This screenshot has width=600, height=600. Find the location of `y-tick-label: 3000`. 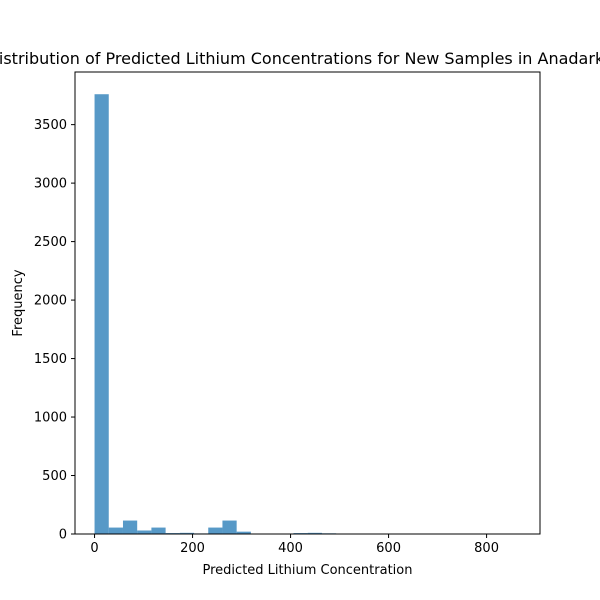

y-tick-label: 3000 is located at coordinates (50, 184).